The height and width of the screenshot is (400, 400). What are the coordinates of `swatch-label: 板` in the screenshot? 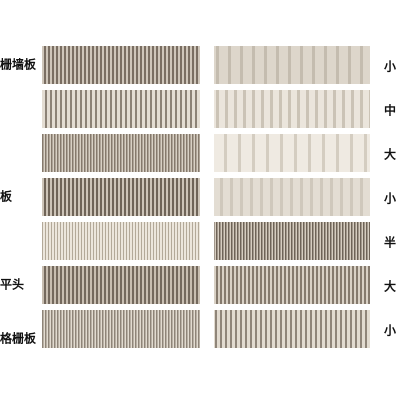 It's located at (6, 196).